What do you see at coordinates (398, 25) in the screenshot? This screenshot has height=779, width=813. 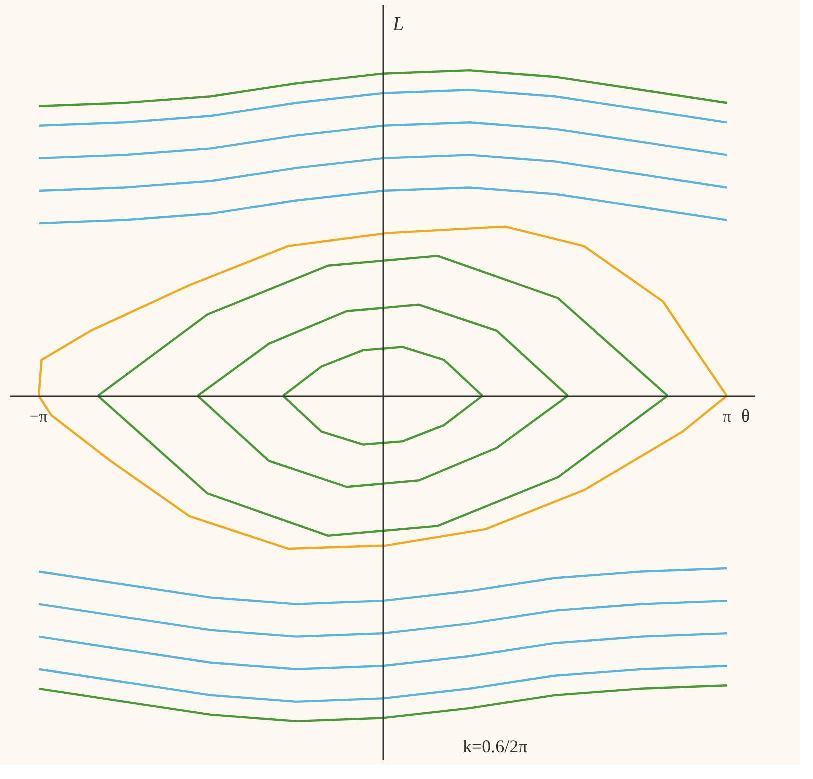 I see `y-axis-title: L` at bounding box center [398, 25].